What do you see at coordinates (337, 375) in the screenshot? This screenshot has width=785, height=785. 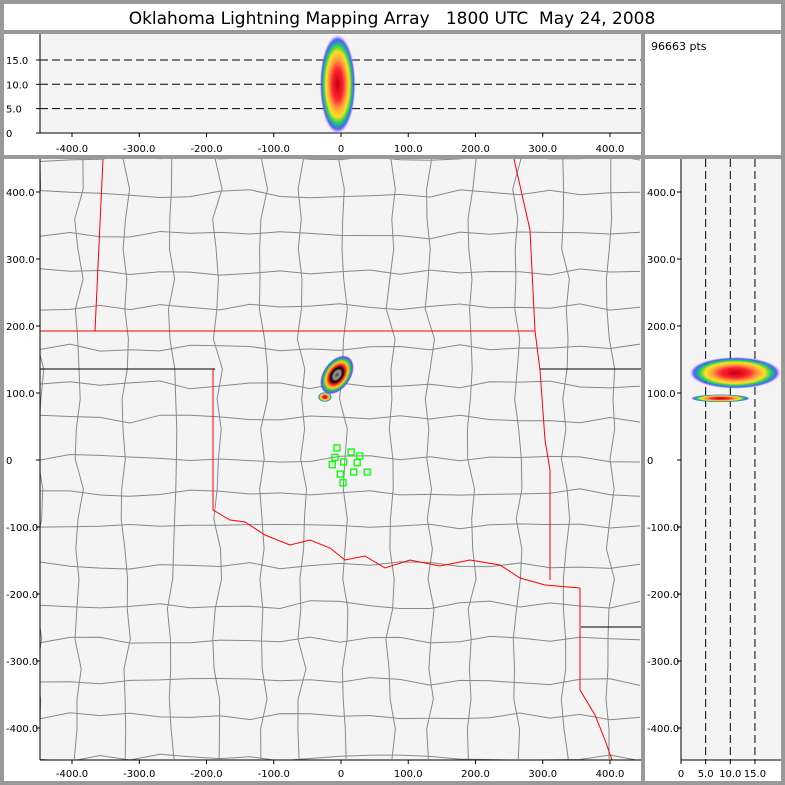 I see `lightning-density-main` at bounding box center [337, 375].